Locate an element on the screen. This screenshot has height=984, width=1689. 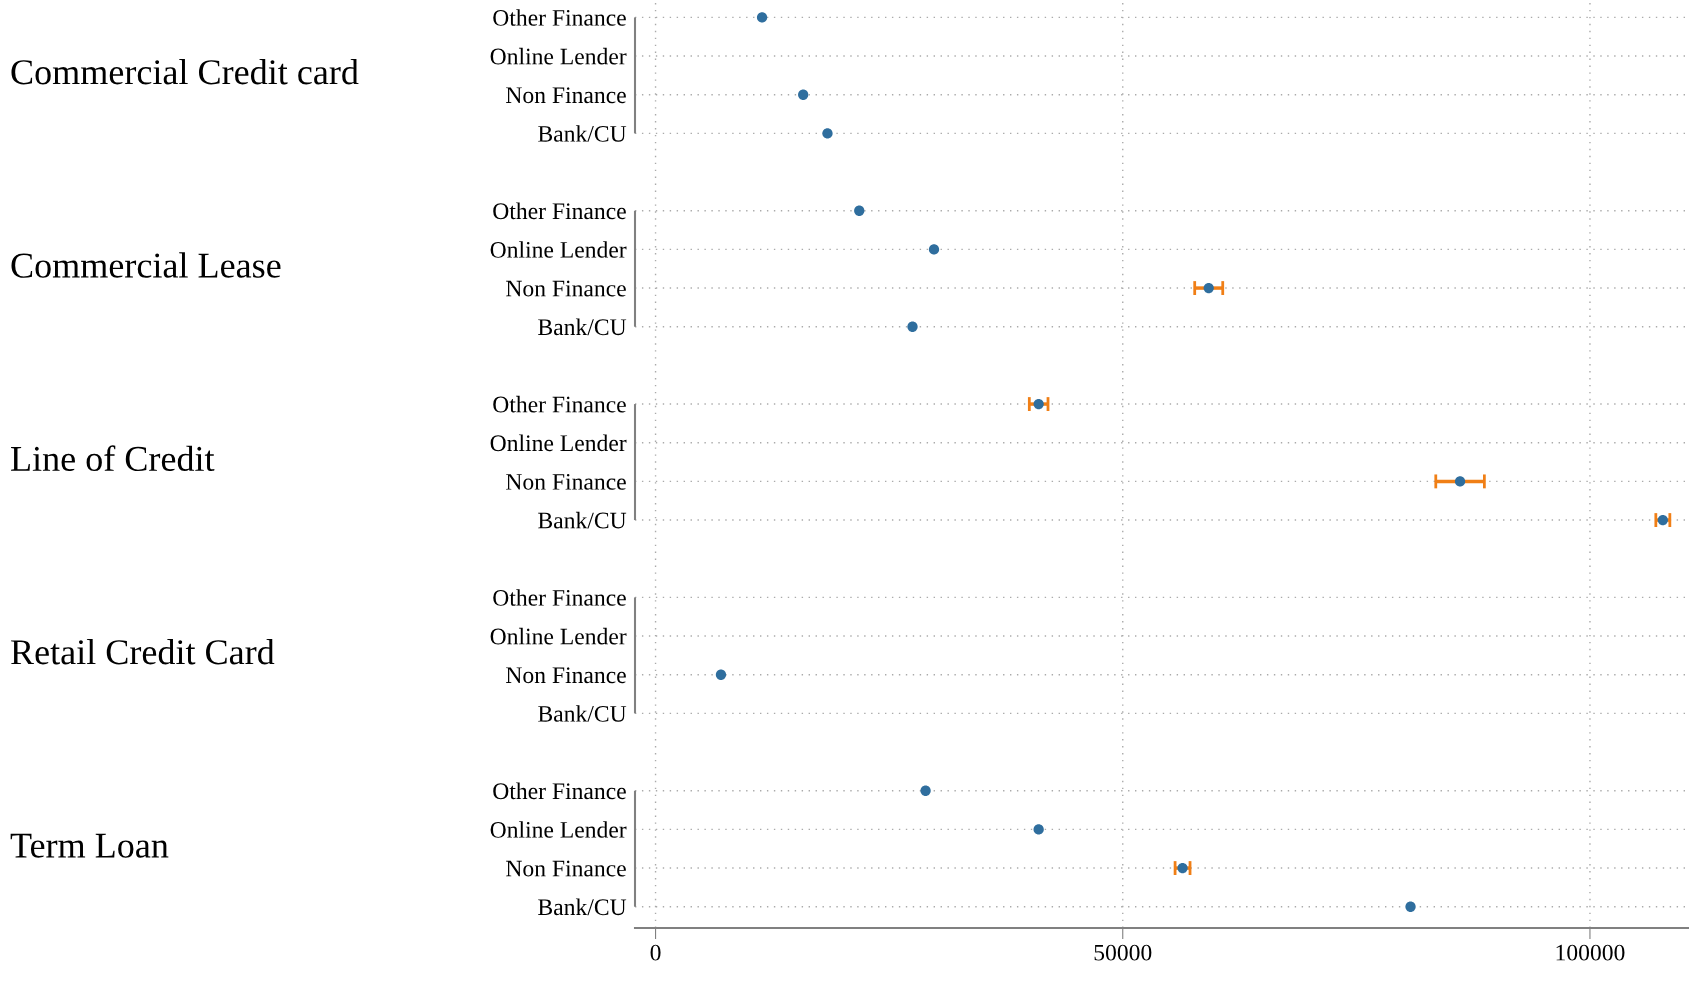
x-tick-label: 50000 is located at coordinates (1123, 952).